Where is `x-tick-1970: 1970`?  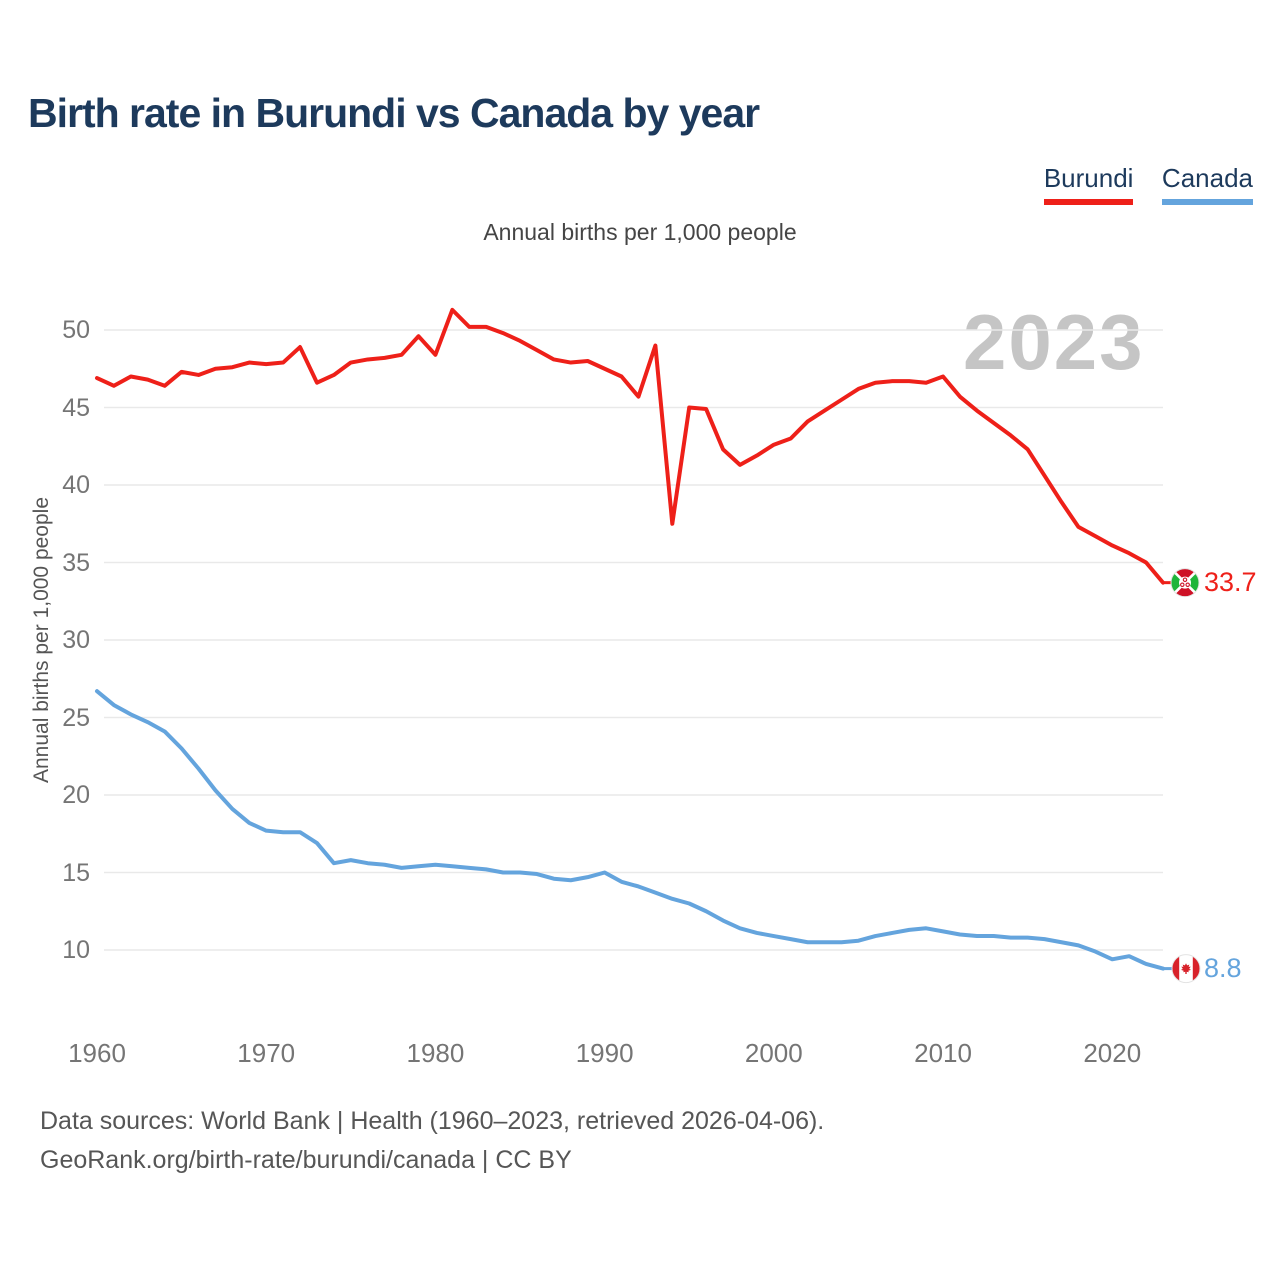
x-tick-1970: 1970 is located at coordinates (266, 1053).